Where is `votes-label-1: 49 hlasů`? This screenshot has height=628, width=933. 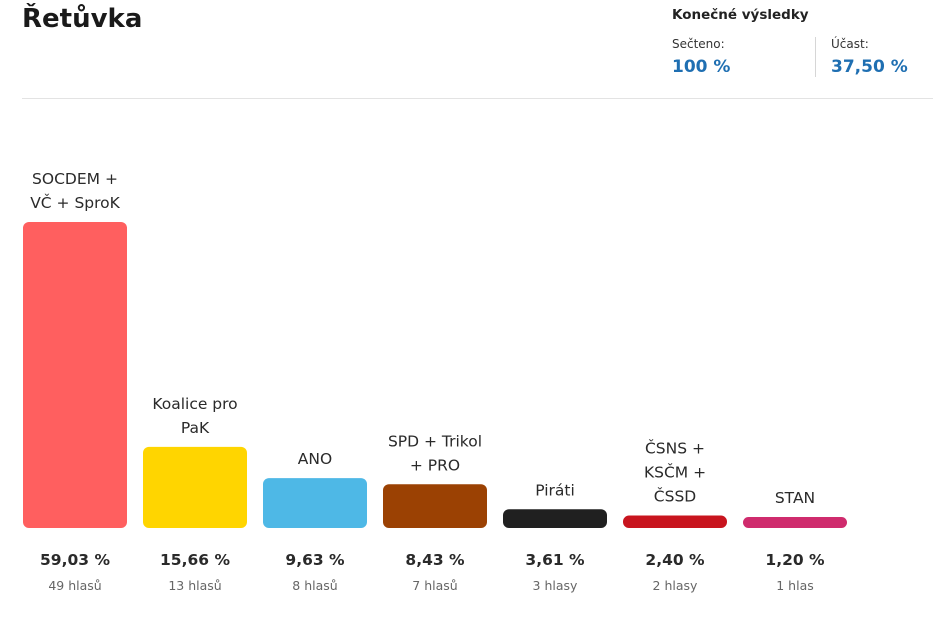
votes-label-1: 49 hlasů is located at coordinates (74, 585).